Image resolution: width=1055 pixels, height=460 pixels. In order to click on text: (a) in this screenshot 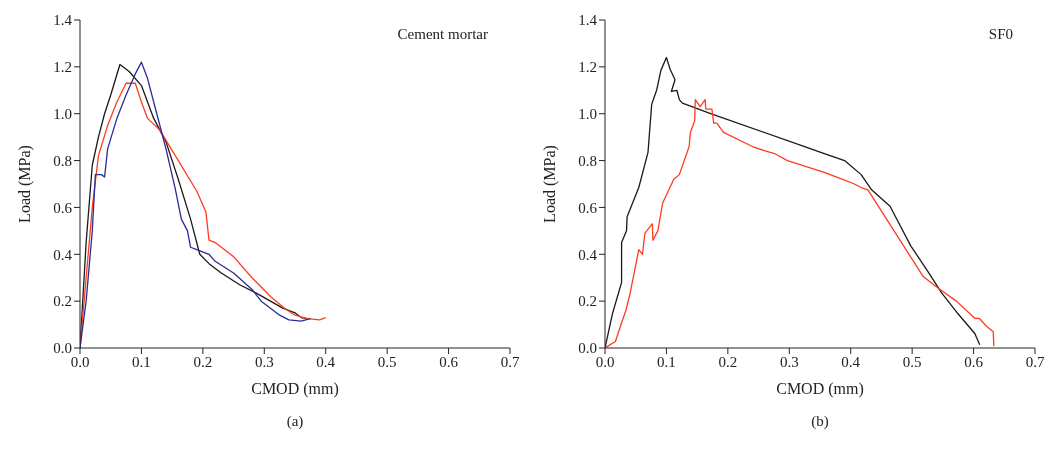, I will do `click(295, 421)`.